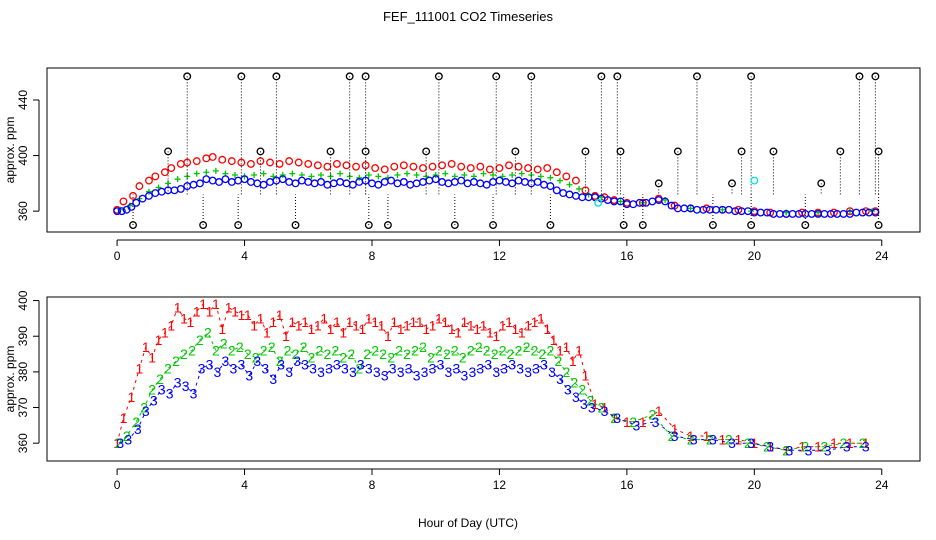 The image size is (936, 540). What do you see at coordinates (755, 256) in the screenshot?
I see `x-tick-label: 20` at bounding box center [755, 256].